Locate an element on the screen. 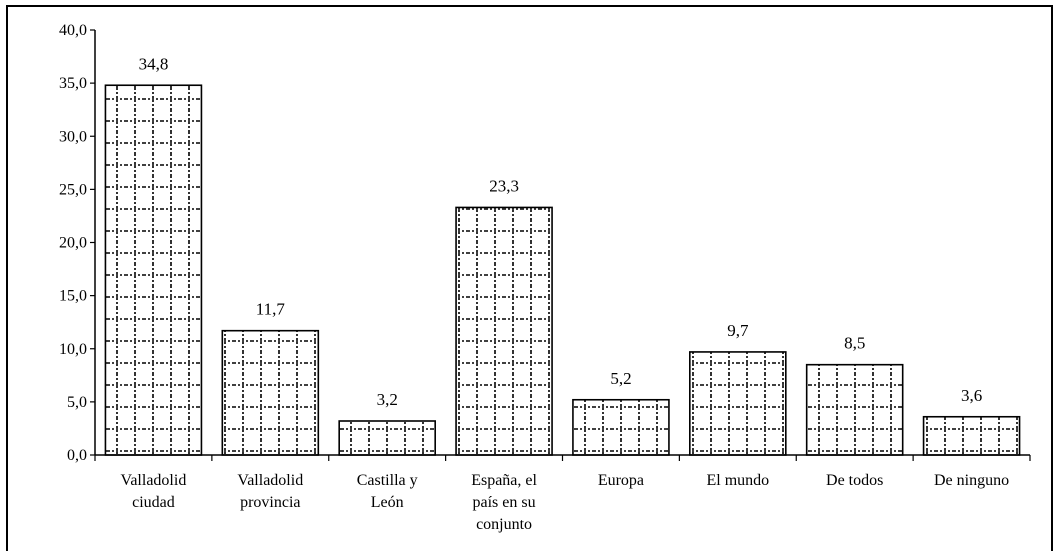  category-label: De todos is located at coordinates (854, 480).